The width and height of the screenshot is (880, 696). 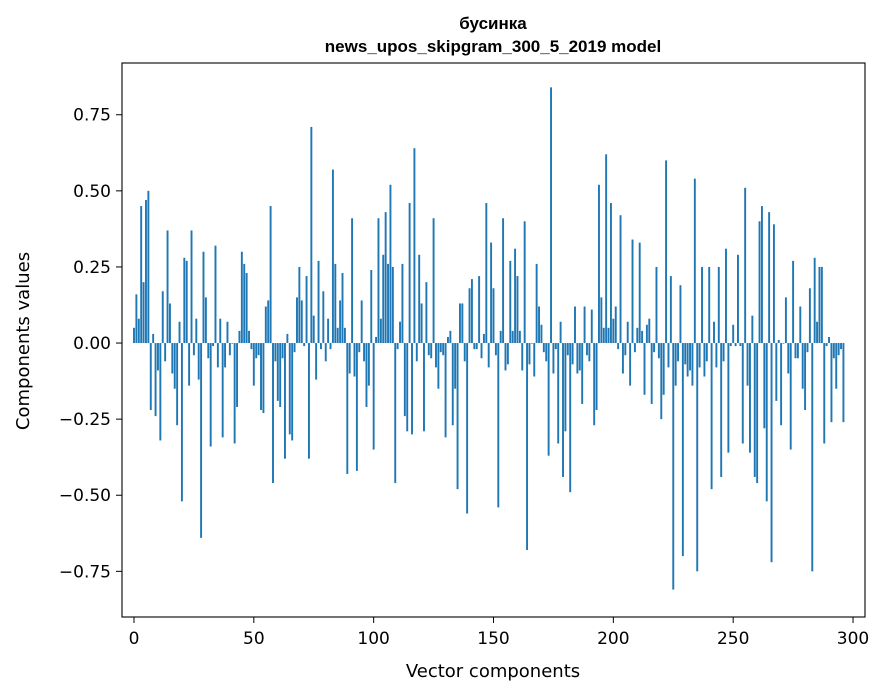 What do you see at coordinates (254, 639) in the screenshot?
I see `x-tick-label: 50` at bounding box center [254, 639].